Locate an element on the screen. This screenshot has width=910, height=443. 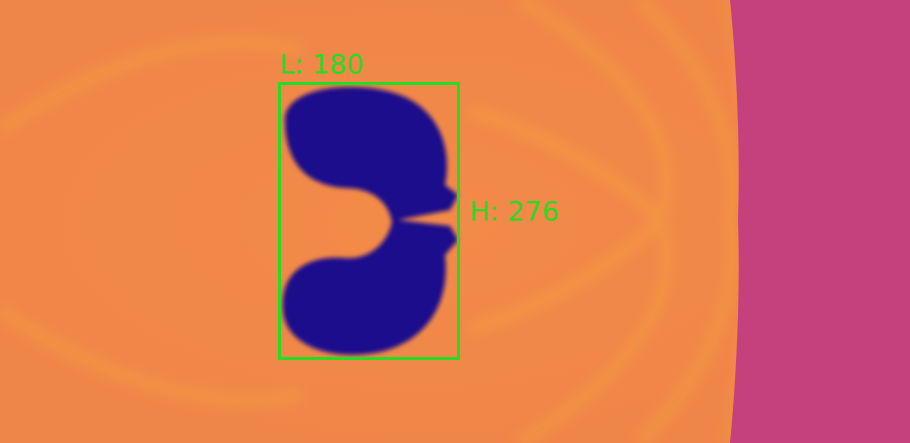
length-label: L: 180 is located at coordinates (322, 65).